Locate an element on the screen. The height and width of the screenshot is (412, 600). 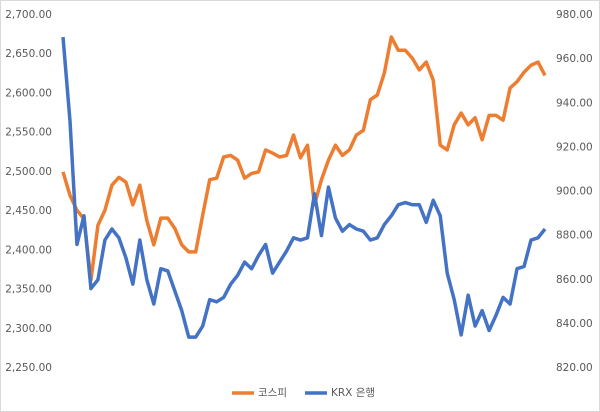
y2-tick-label: 820.00 is located at coordinates (574, 368).